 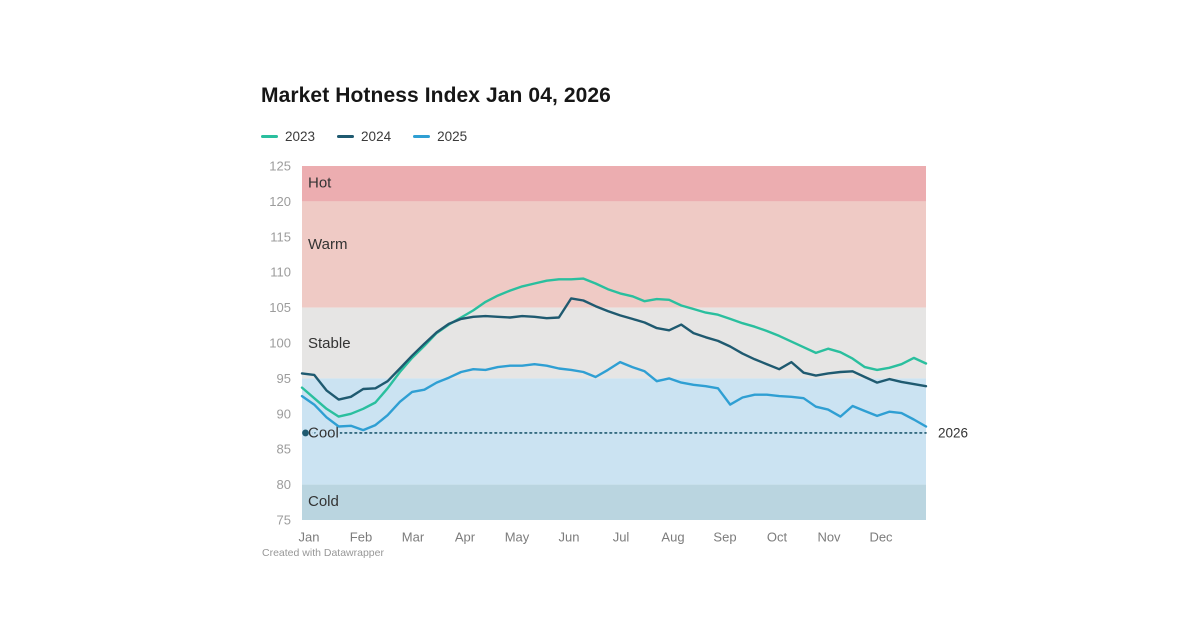 What do you see at coordinates (621, 537) in the screenshot?
I see `x-axis-month-label: Jul` at bounding box center [621, 537].